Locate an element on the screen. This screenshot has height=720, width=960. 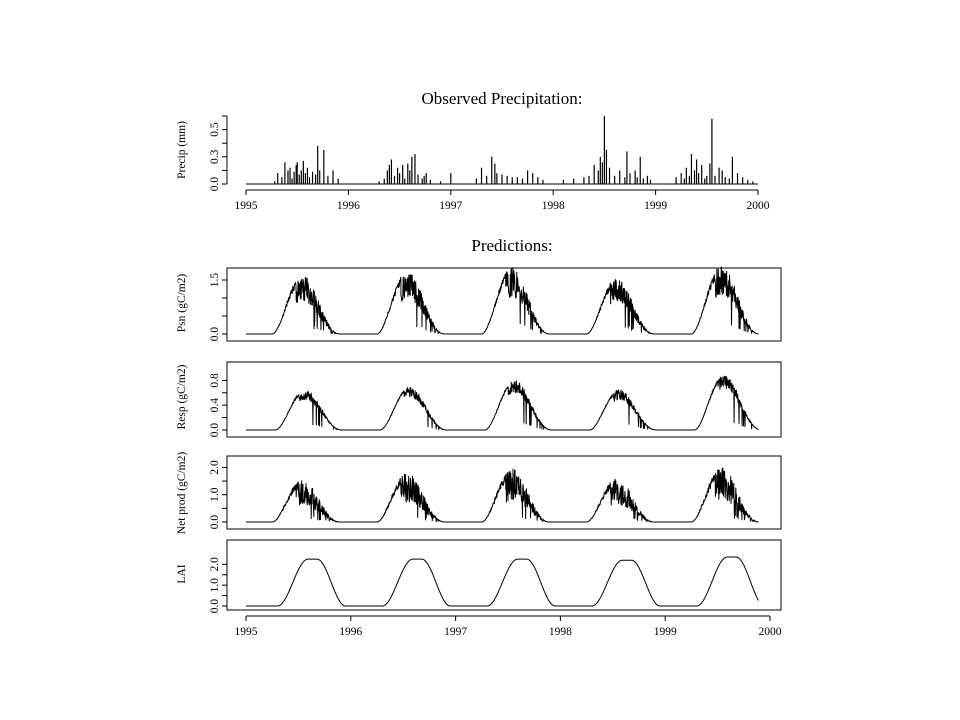
psn-ylabel: Psn (gC/m2) is located at coordinates (182, 303).